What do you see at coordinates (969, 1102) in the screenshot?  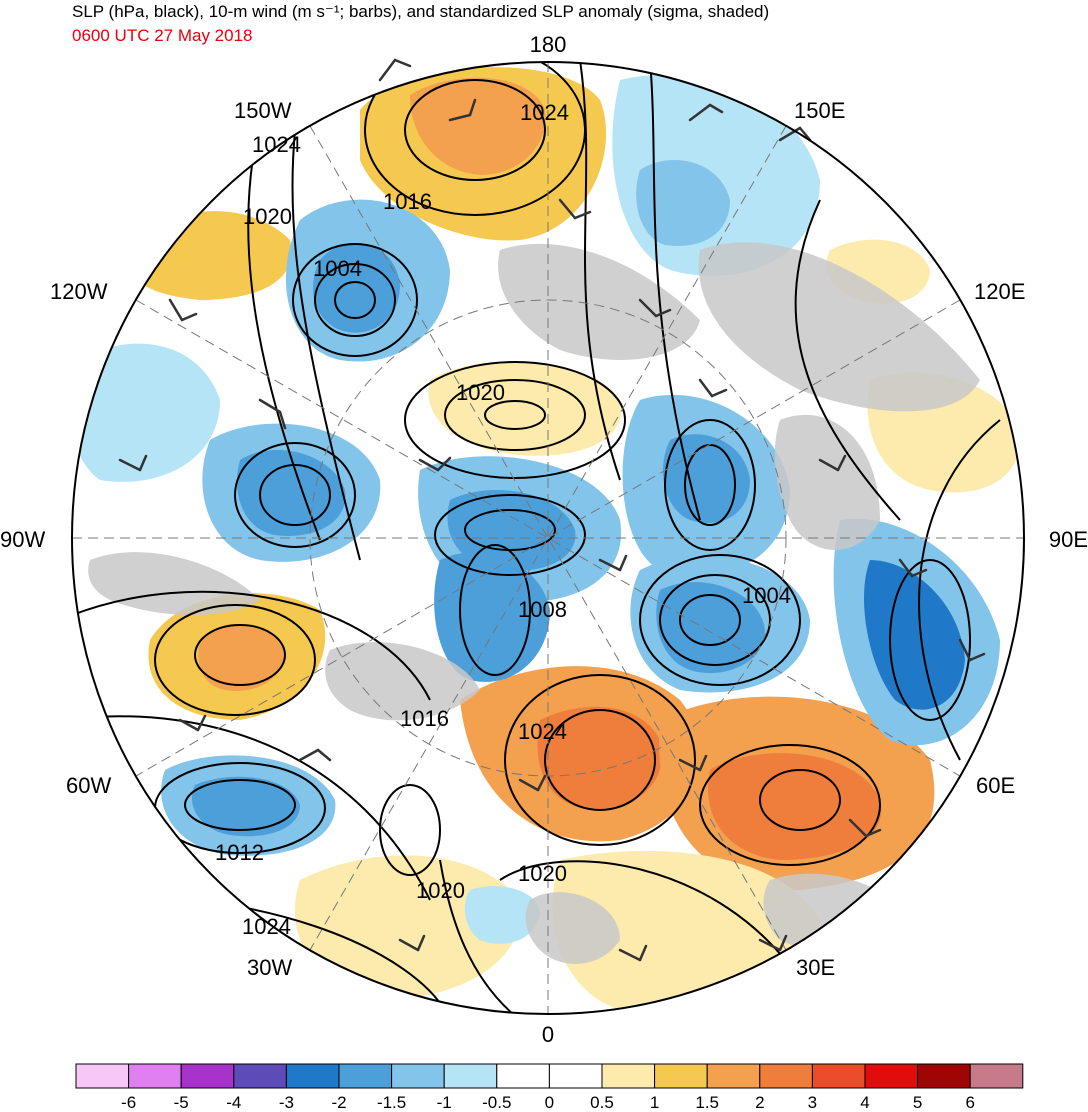 I see `colorbar-tick-label: 6` at bounding box center [969, 1102].